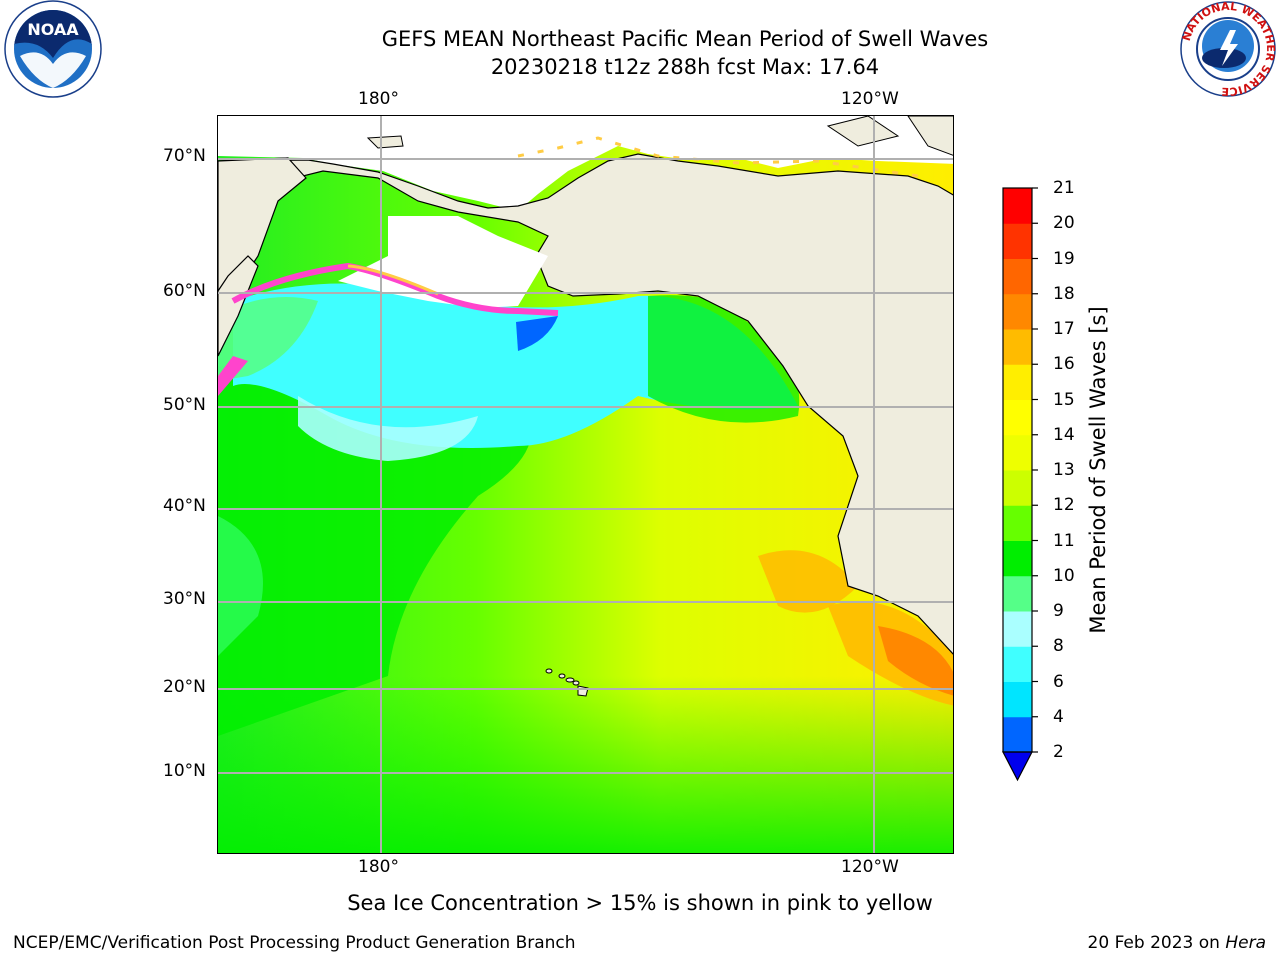  Describe the element at coordinates (1064, 223) in the screenshot. I see `colorbar-tick-label: 20` at that location.